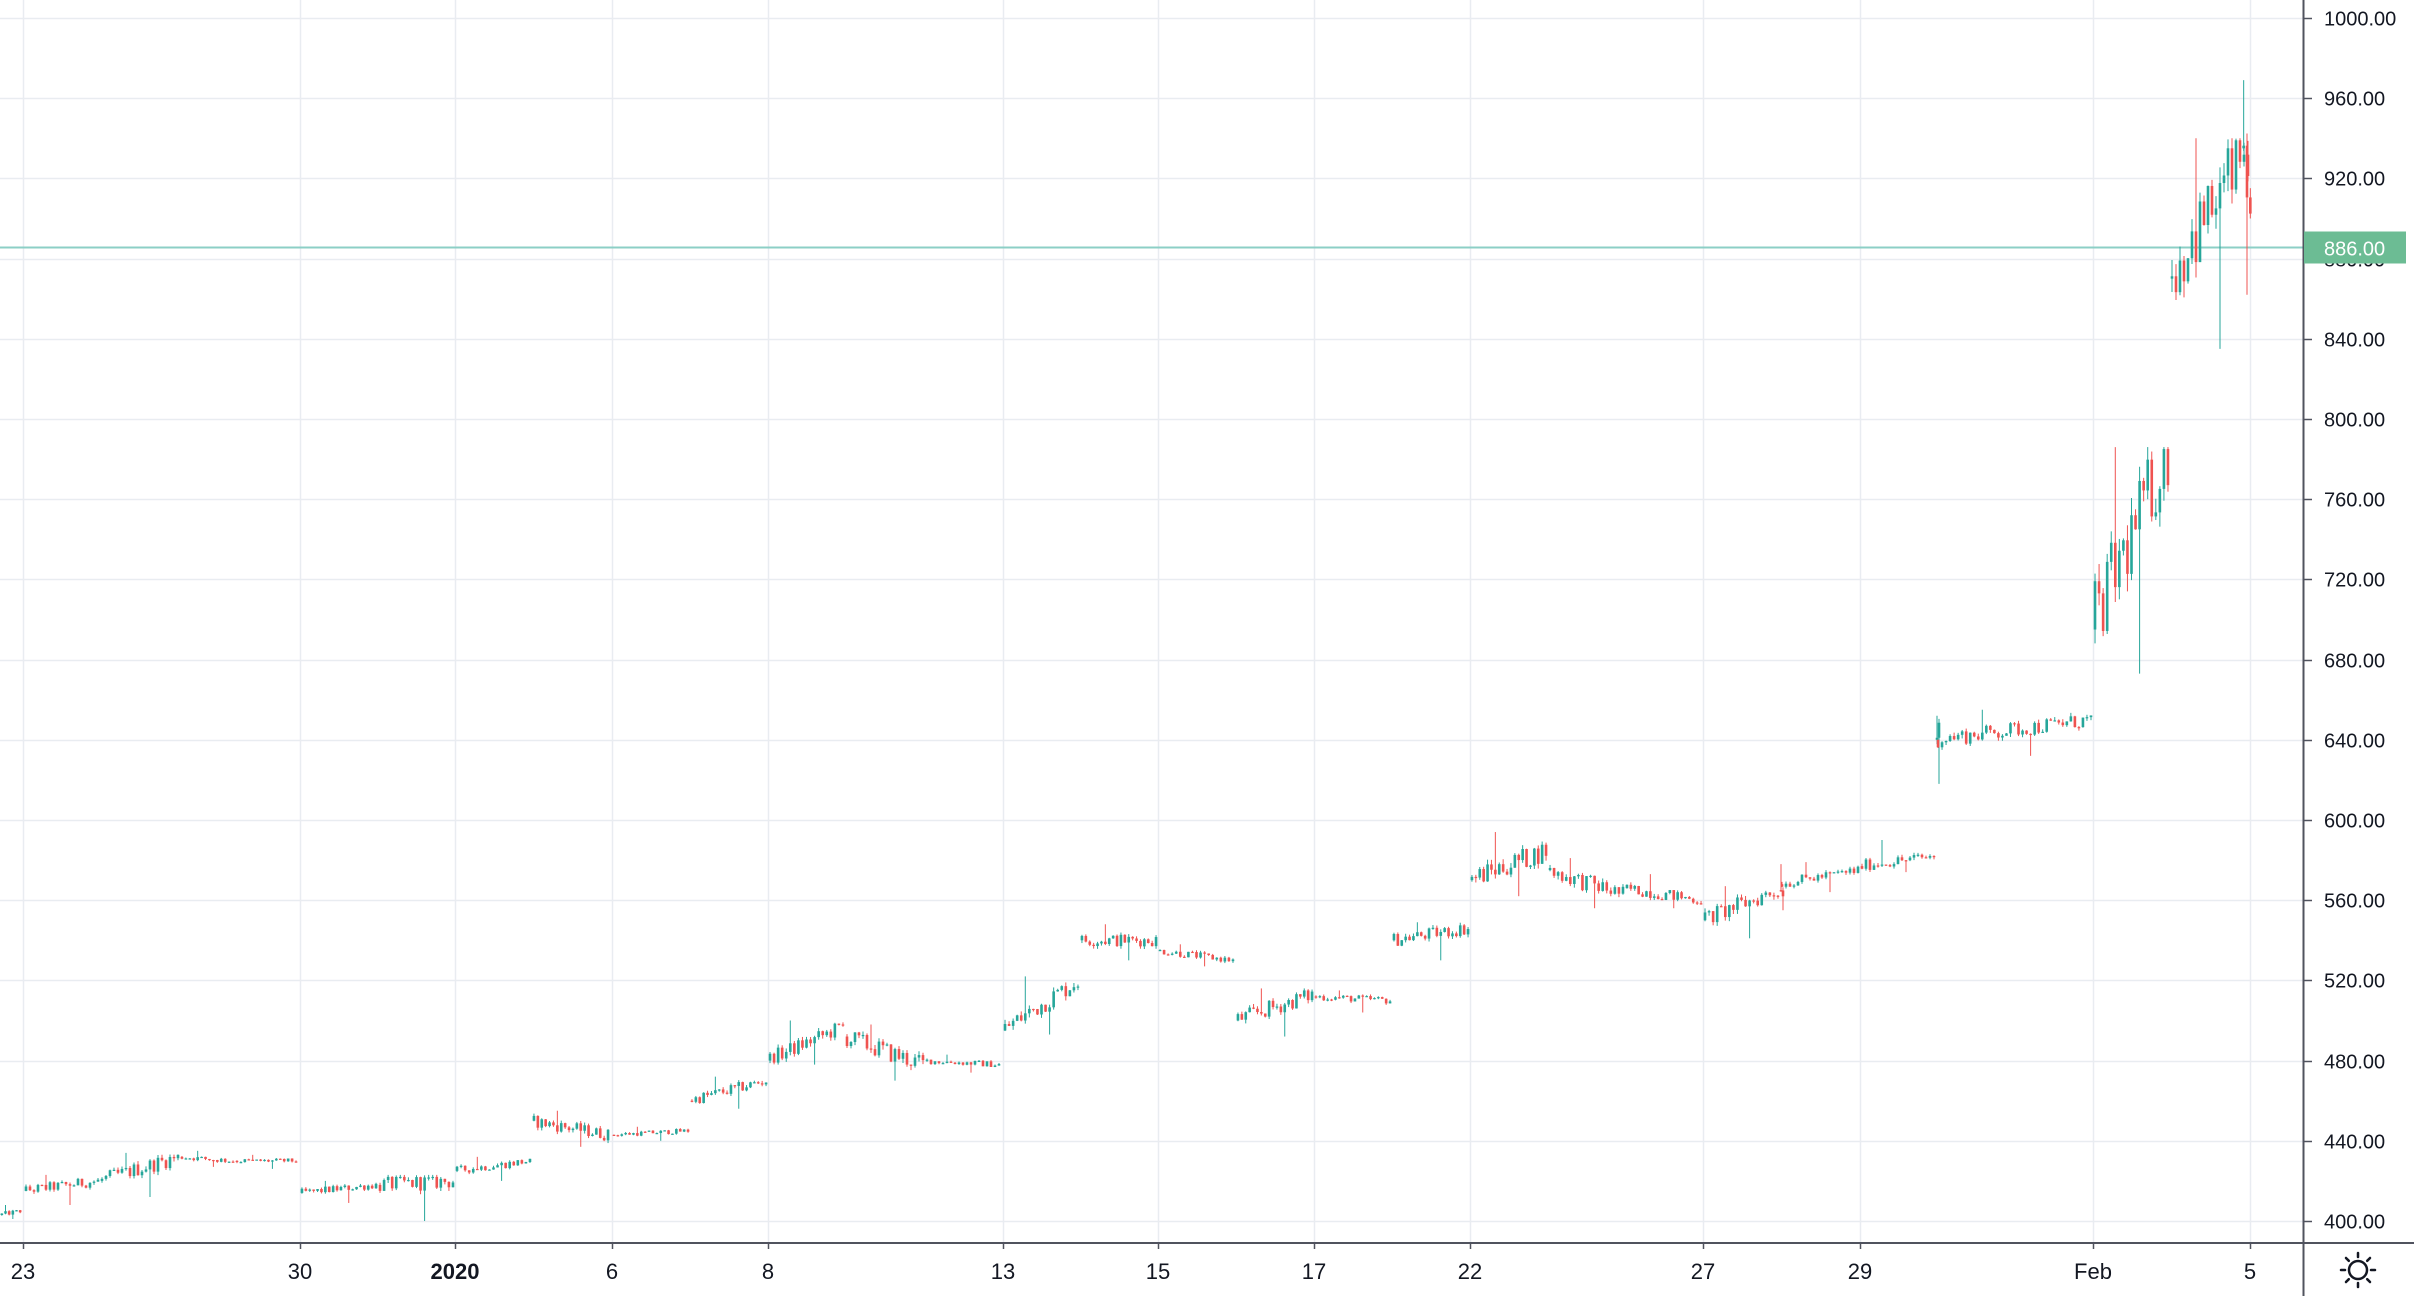  What do you see at coordinates (1703, 1271) in the screenshot?
I see `time-tick-label: 27` at bounding box center [1703, 1271].